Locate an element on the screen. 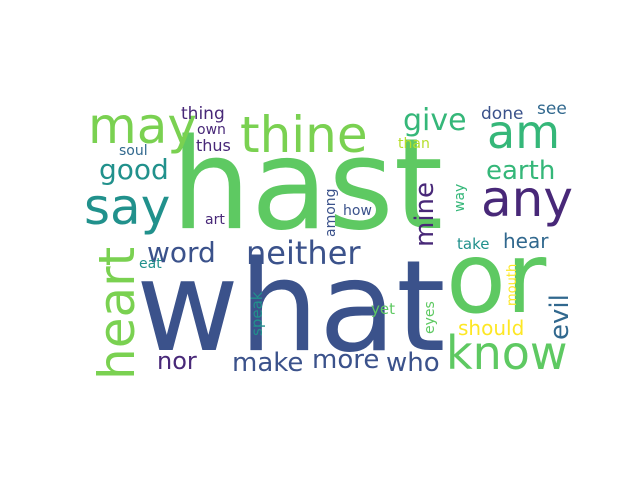  word-mouth: mouth is located at coordinates (512, 285).